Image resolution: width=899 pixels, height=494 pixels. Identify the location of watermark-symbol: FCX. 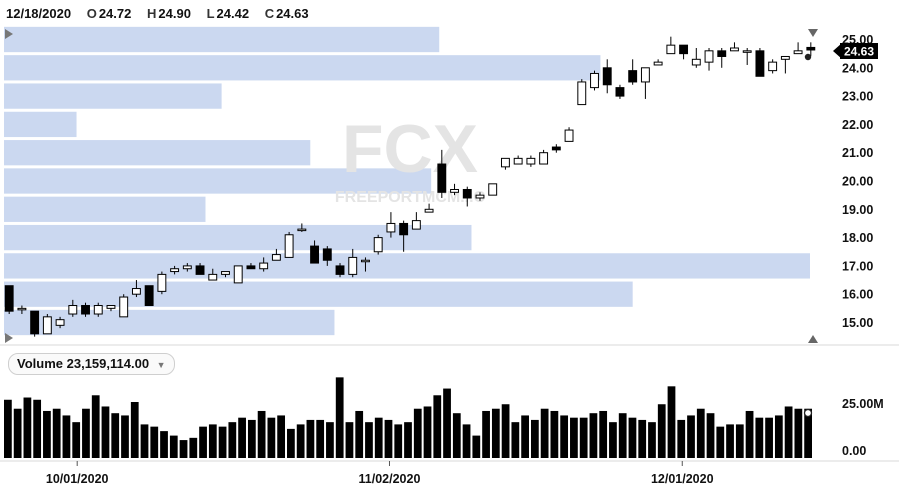
(410, 149).